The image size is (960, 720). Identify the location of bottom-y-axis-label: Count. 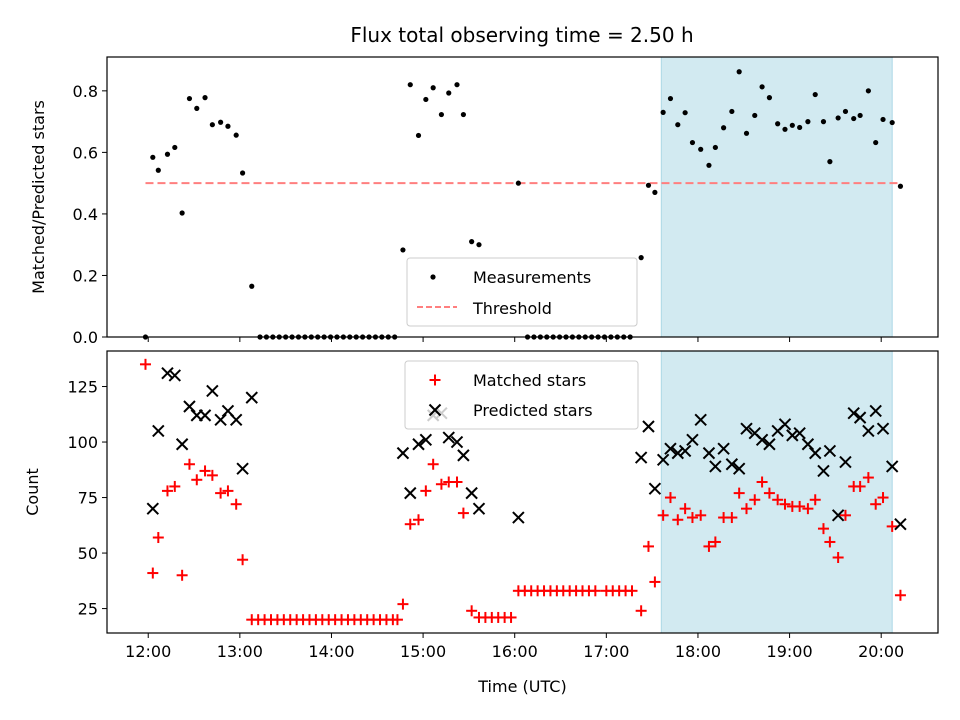
(32, 492).